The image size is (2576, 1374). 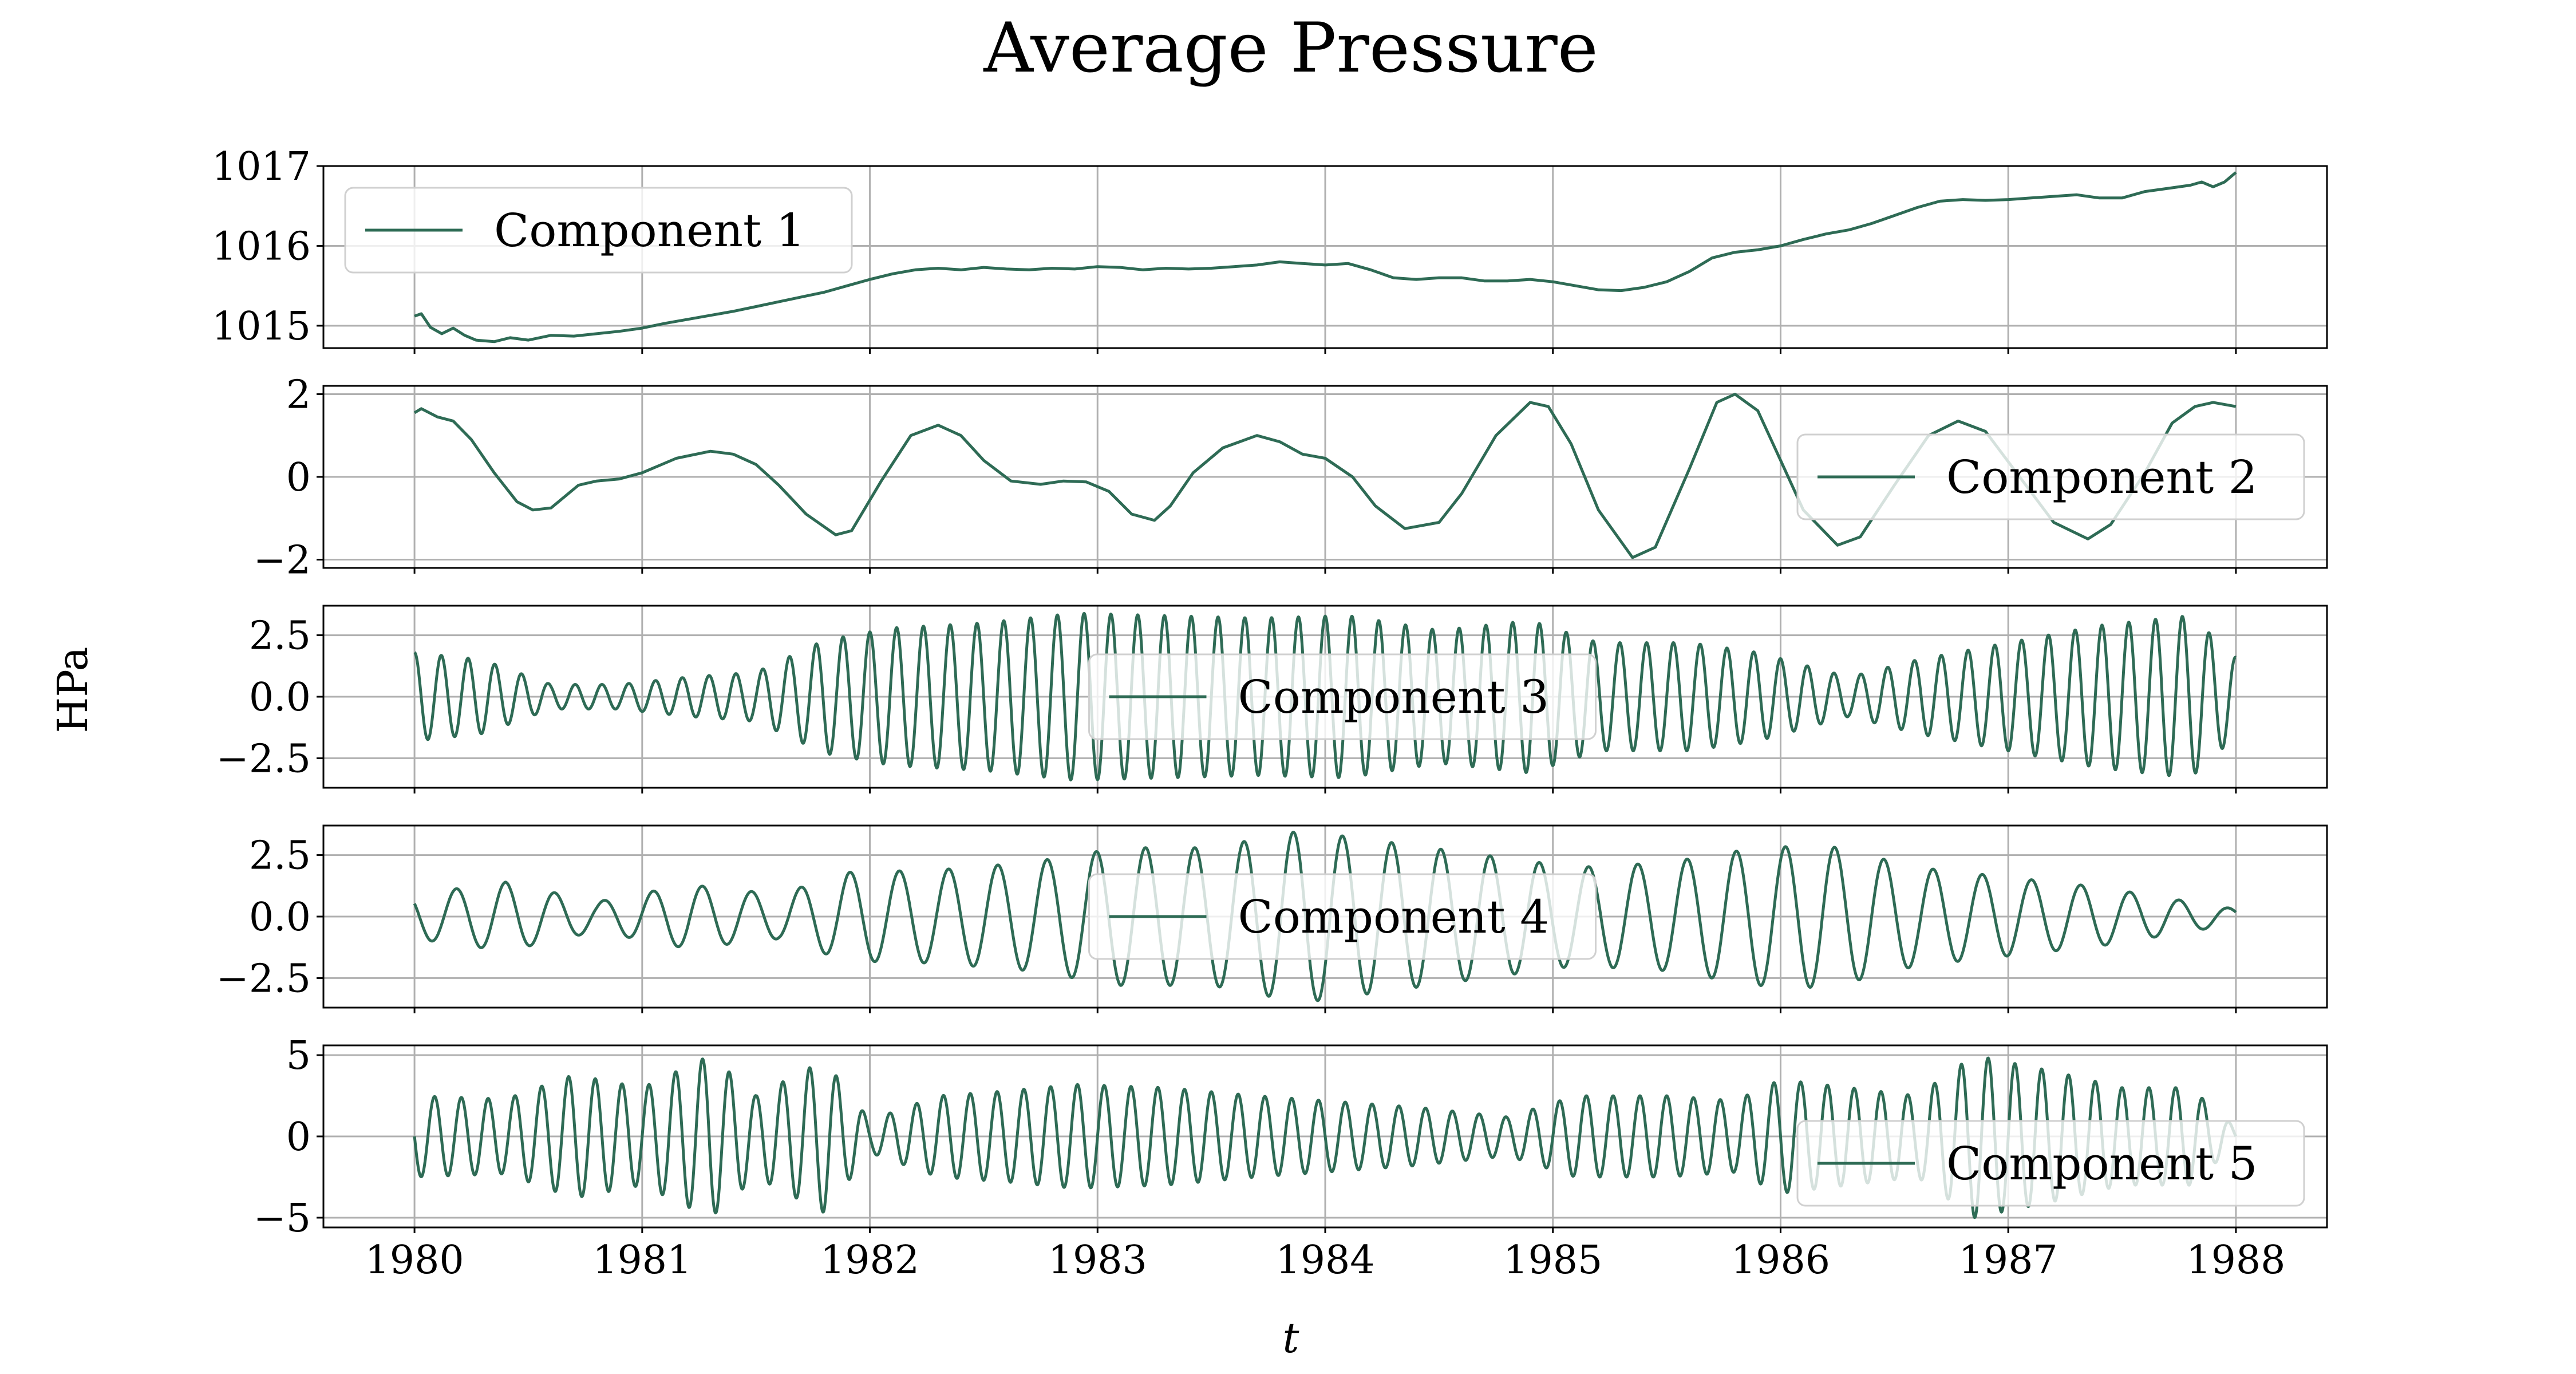 I want to click on legend: Component 4, so click(x=1342, y=916).